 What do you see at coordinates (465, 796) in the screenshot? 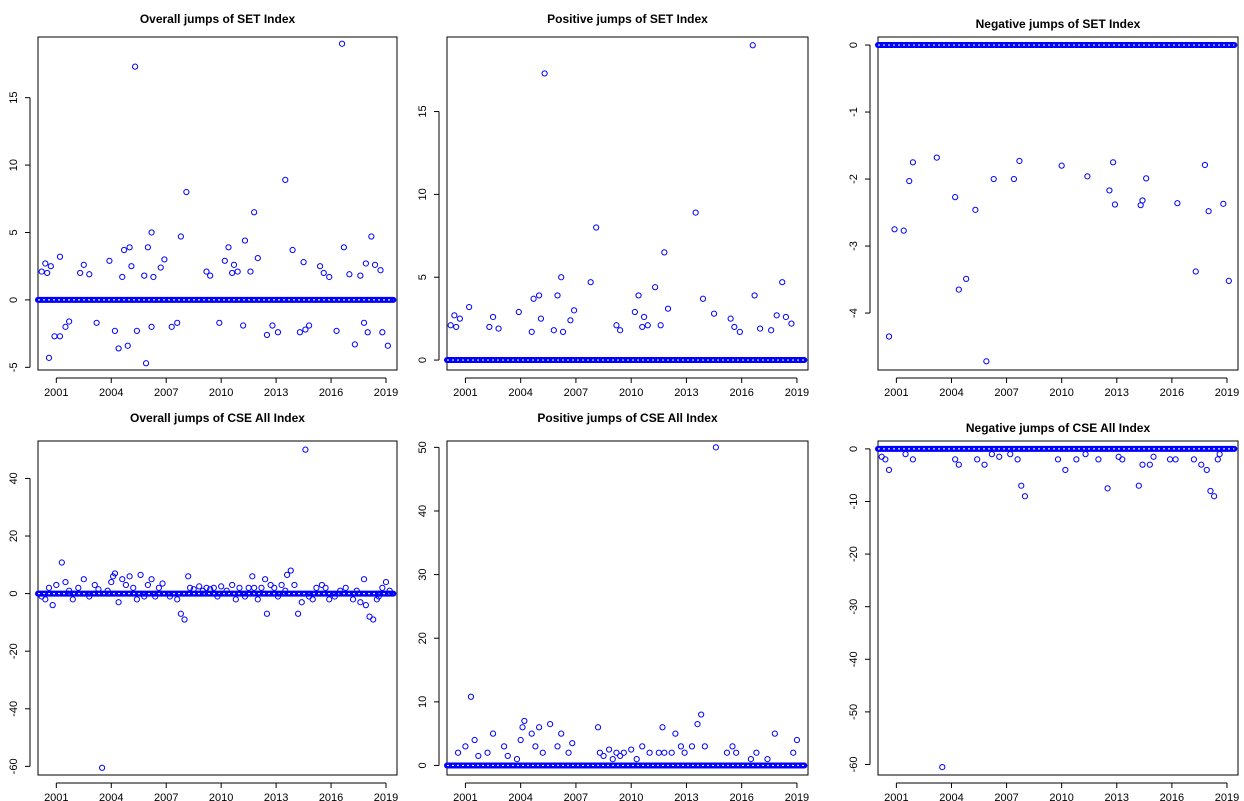
I see `x-tick-label: 2001` at bounding box center [465, 796].